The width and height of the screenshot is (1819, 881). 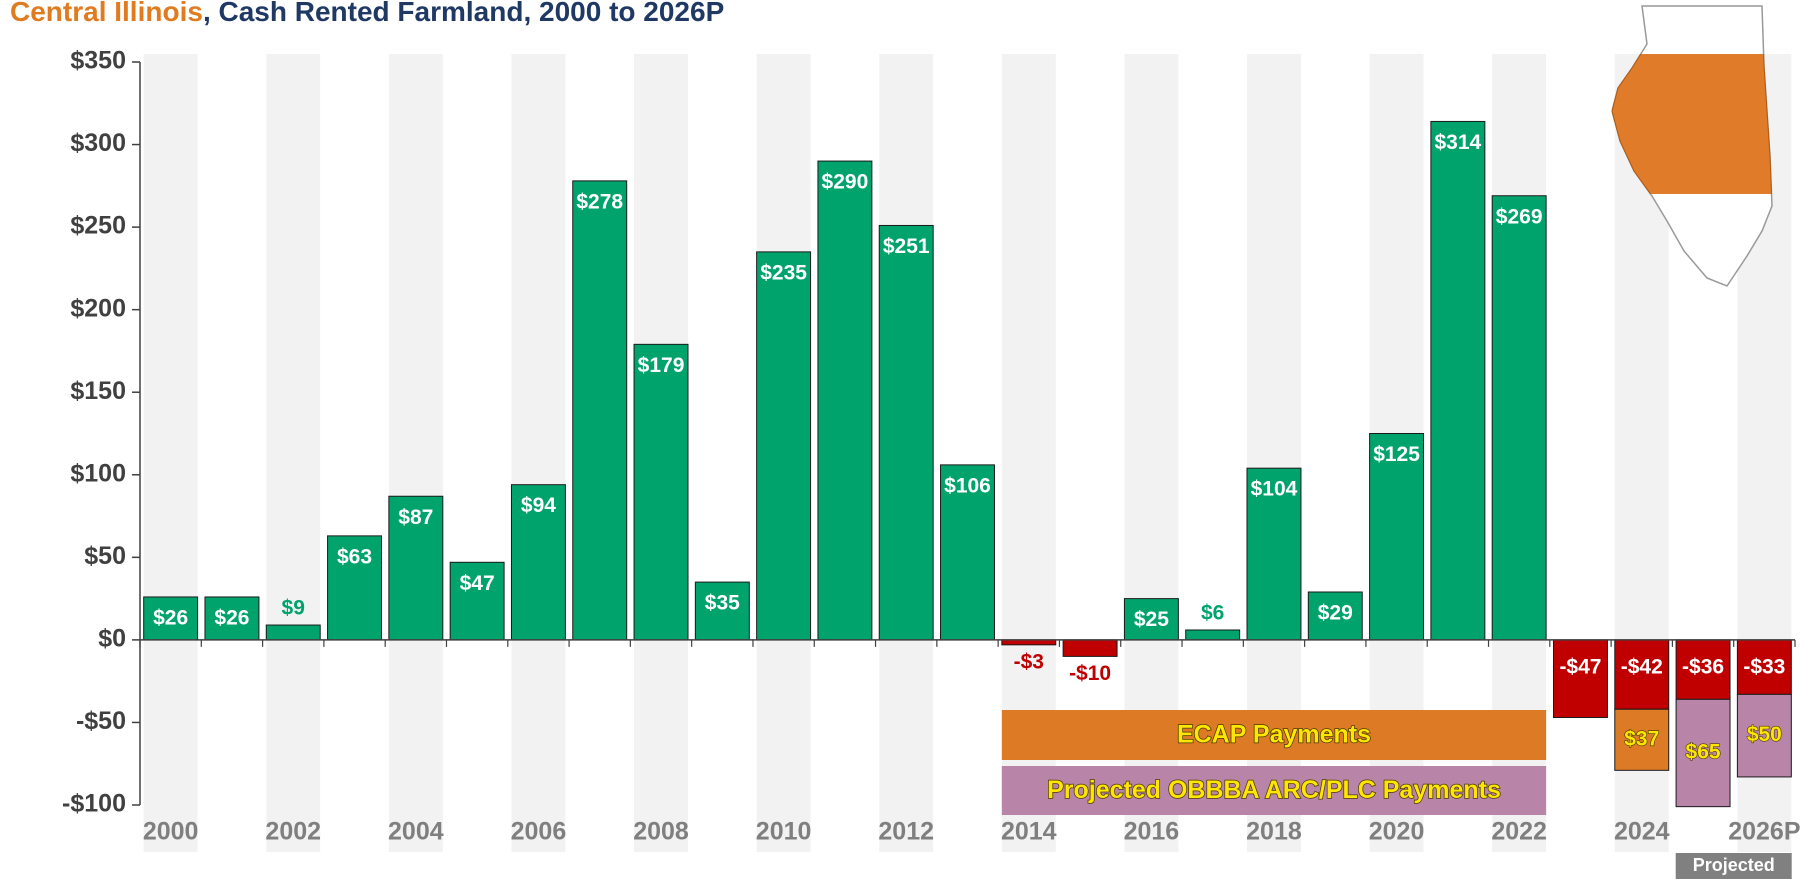 What do you see at coordinates (1212, 613) in the screenshot?
I see `value-label: $6` at bounding box center [1212, 613].